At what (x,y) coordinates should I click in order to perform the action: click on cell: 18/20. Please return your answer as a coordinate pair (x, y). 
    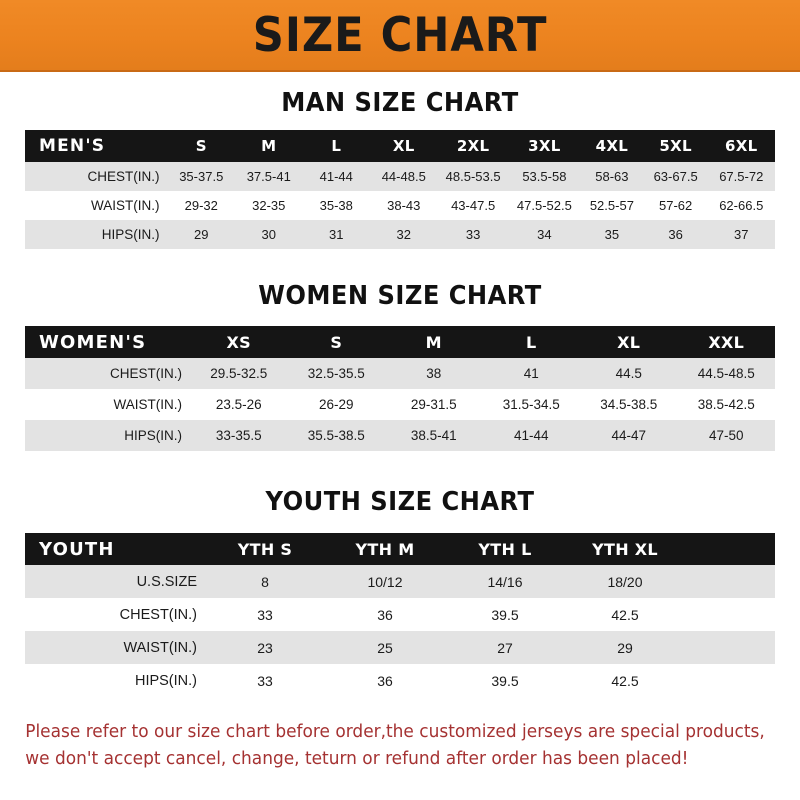
    Looking at the image, I should click on (625, 581).